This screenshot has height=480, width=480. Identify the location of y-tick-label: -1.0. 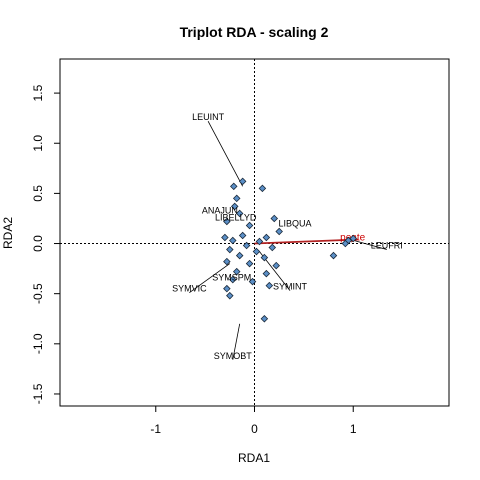
(38, 343).